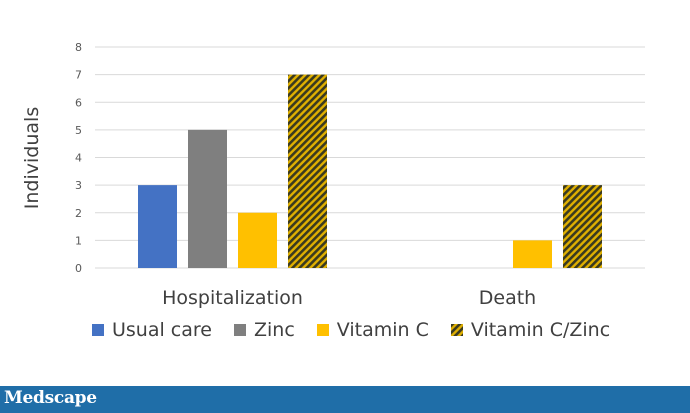 The height and width of the screenshot is (413, 690). I want to click on x-axis-labels: Hospitalization Death, so click(349, 298).